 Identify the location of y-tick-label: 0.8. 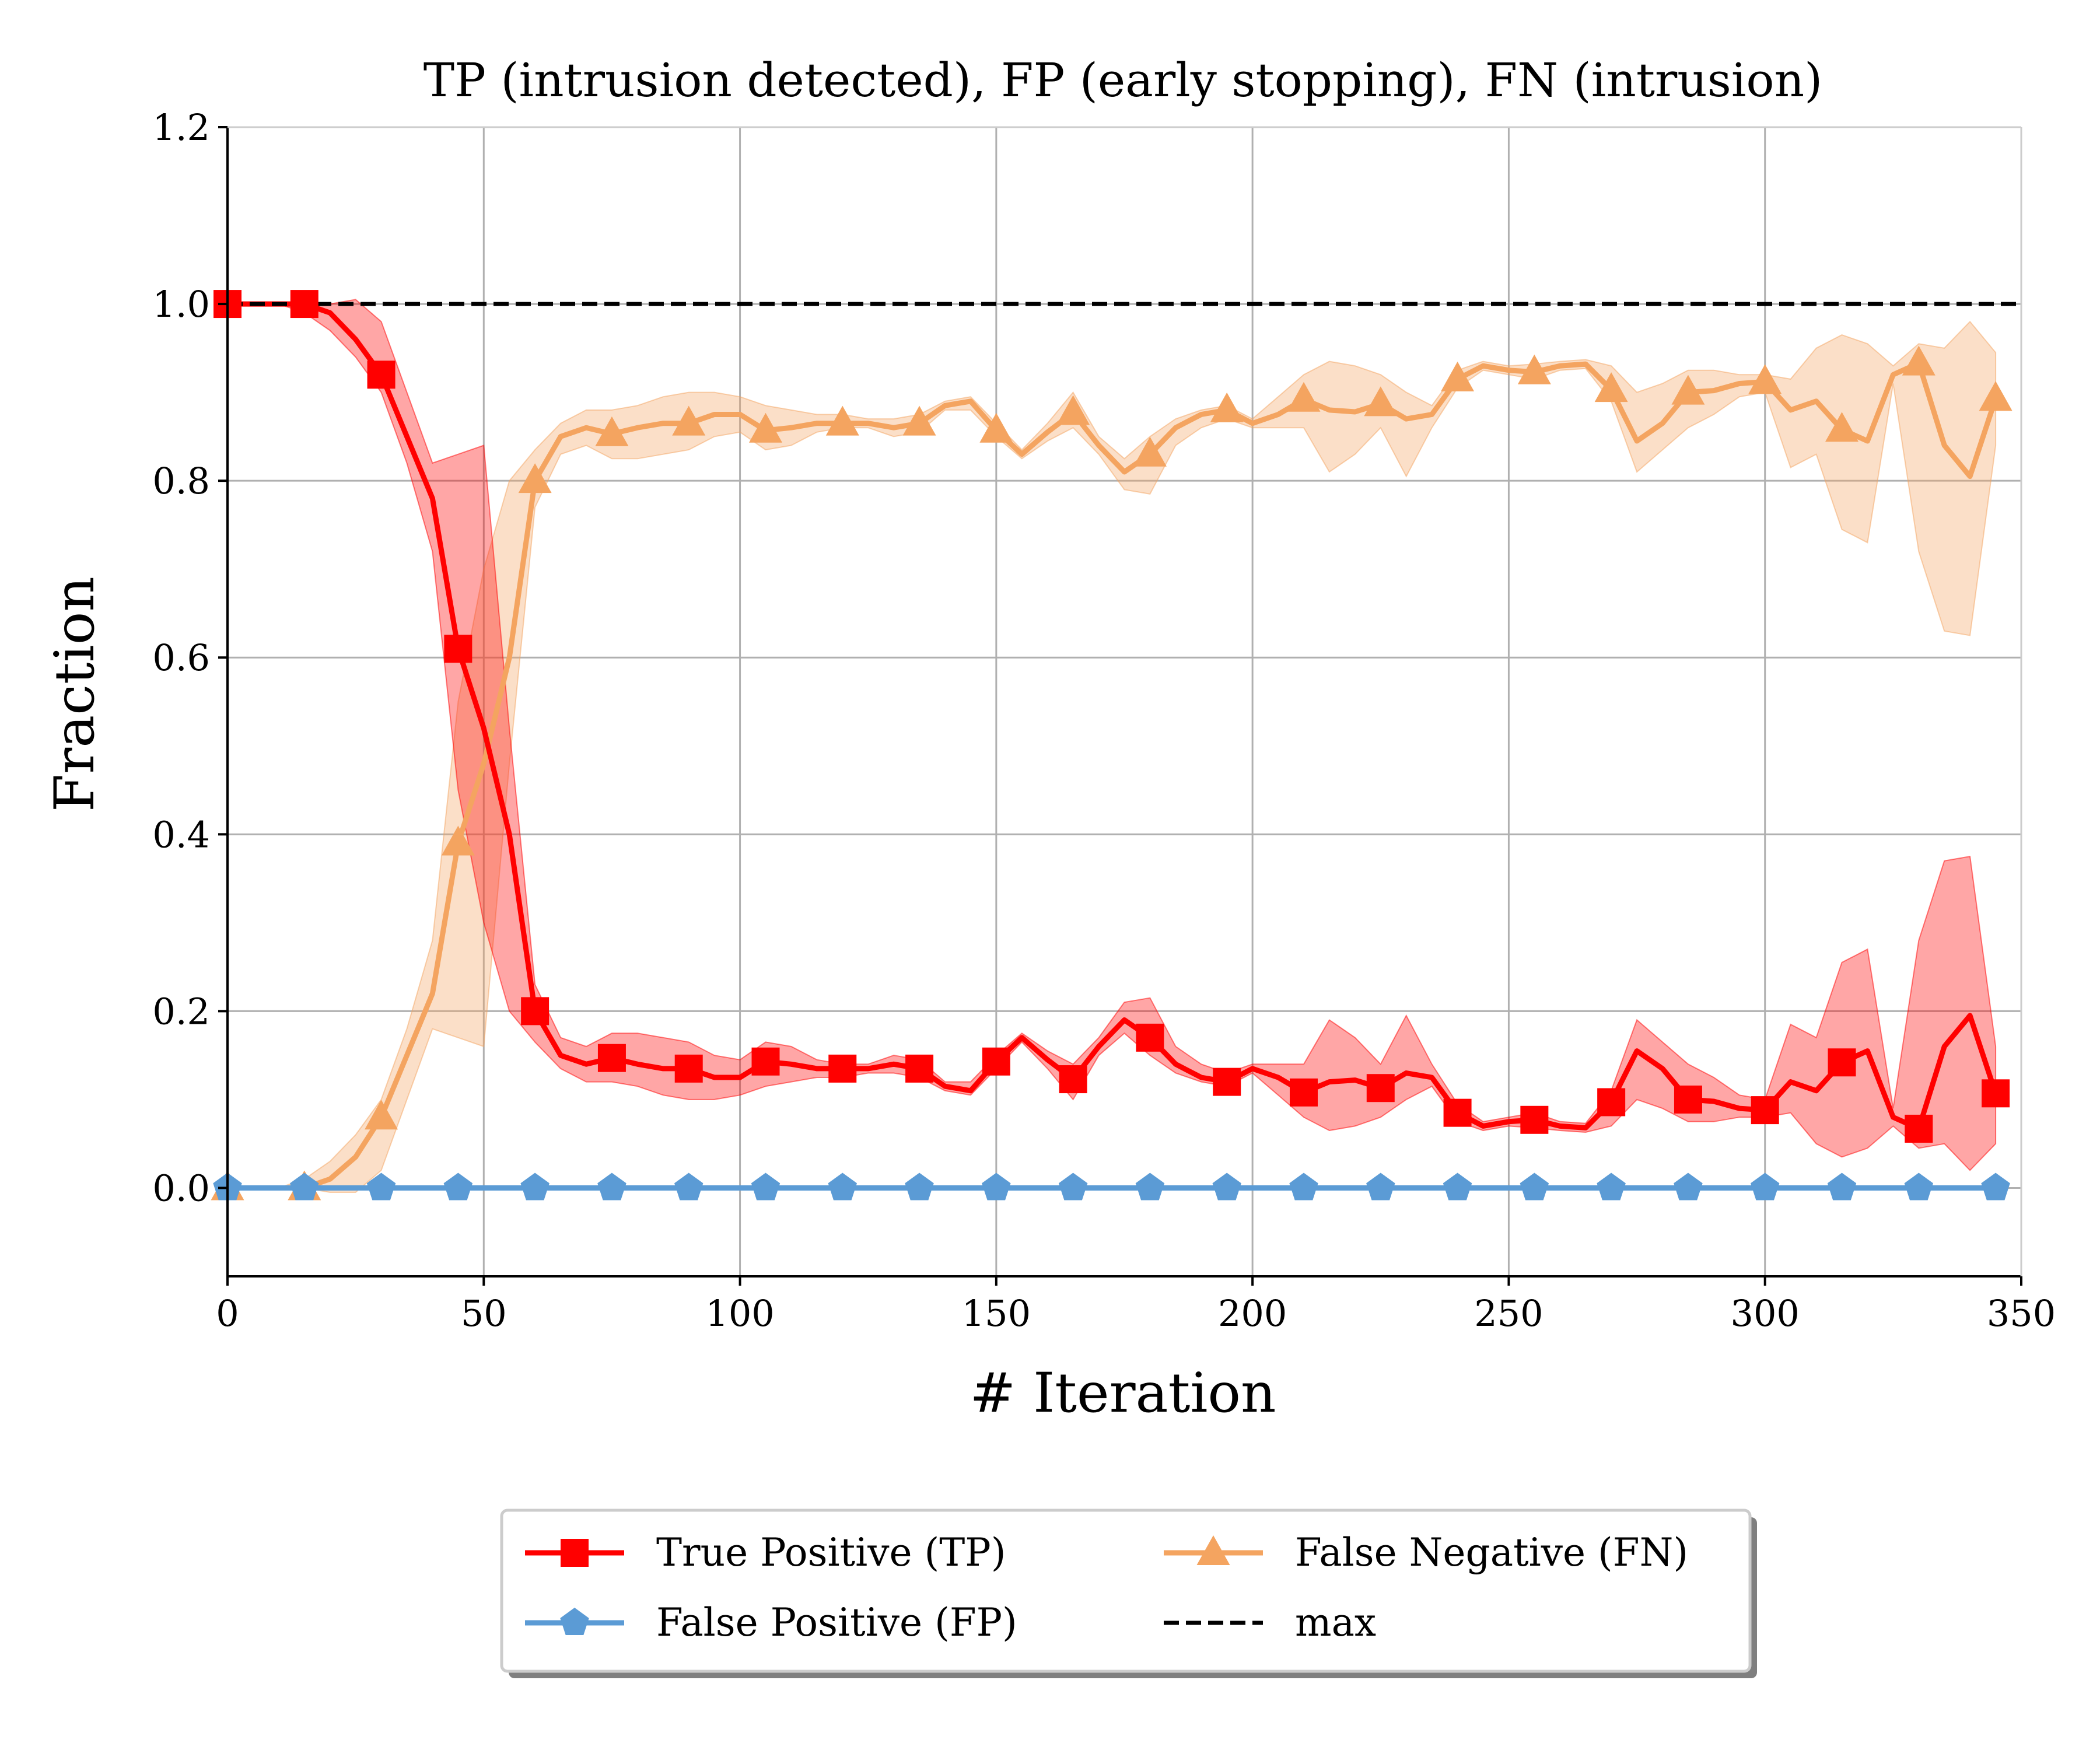
(181, 481).